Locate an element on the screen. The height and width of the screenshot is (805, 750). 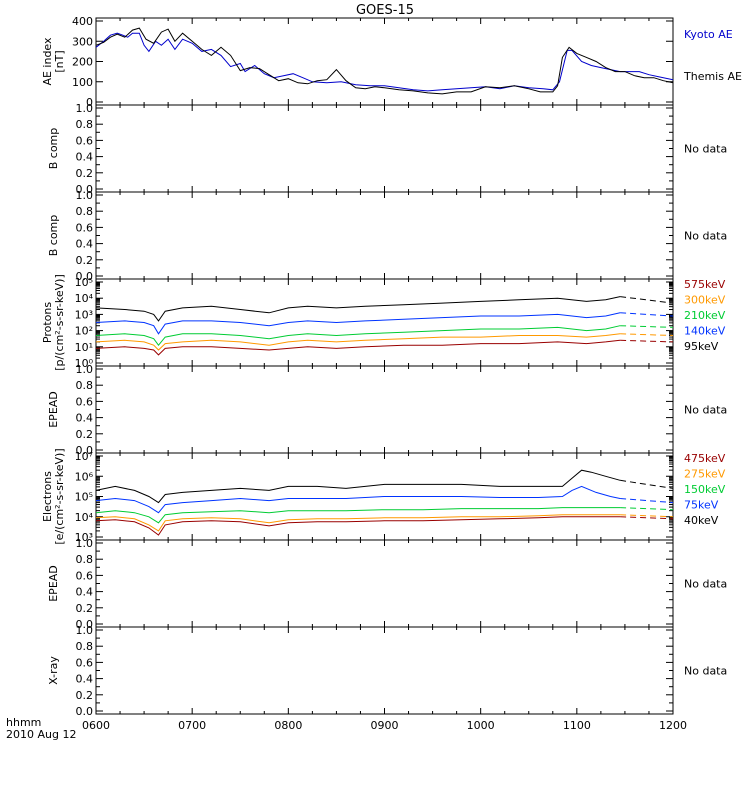
series-line-themis-ae is located at coordinates (384, 61).